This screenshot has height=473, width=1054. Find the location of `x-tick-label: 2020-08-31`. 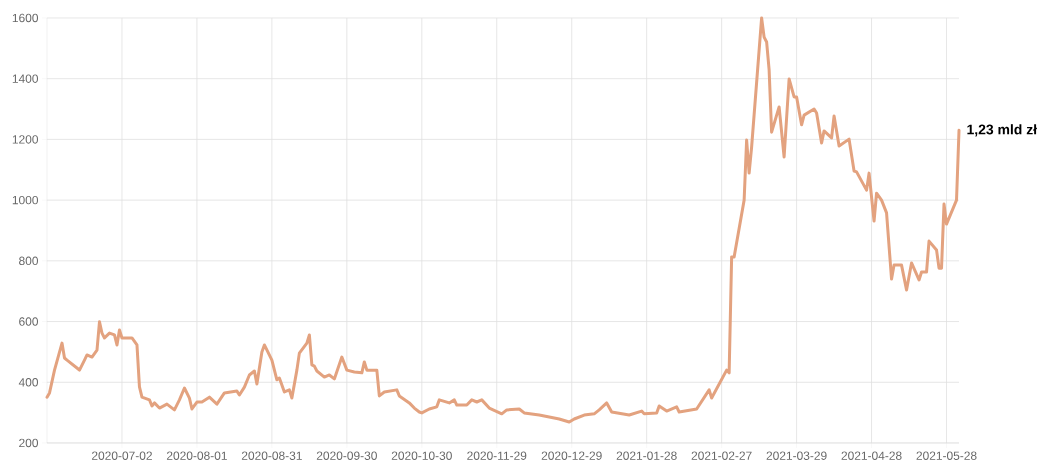

x-tick-label: 2020-08-31 is located at coordinates (271, 455).